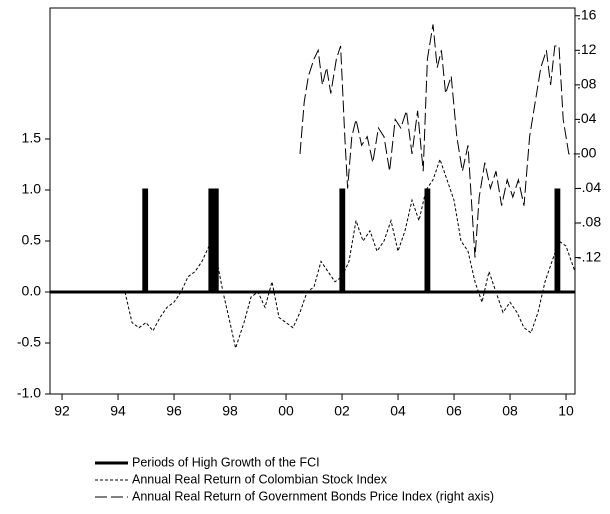 This screenshot has width=610, height=514. I want to click on x-tick-label: 98, so click(230, 411).